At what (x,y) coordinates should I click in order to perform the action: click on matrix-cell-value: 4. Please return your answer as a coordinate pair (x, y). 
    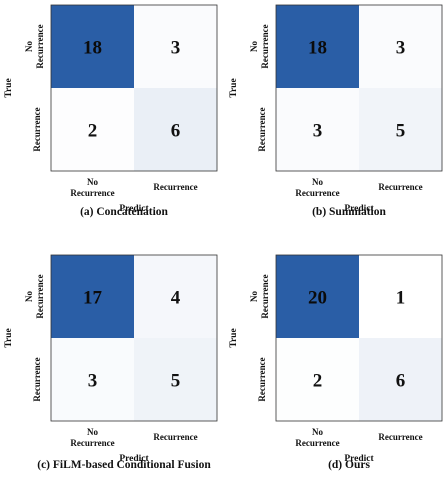
    Looking at the image, I should click on (176, 298).